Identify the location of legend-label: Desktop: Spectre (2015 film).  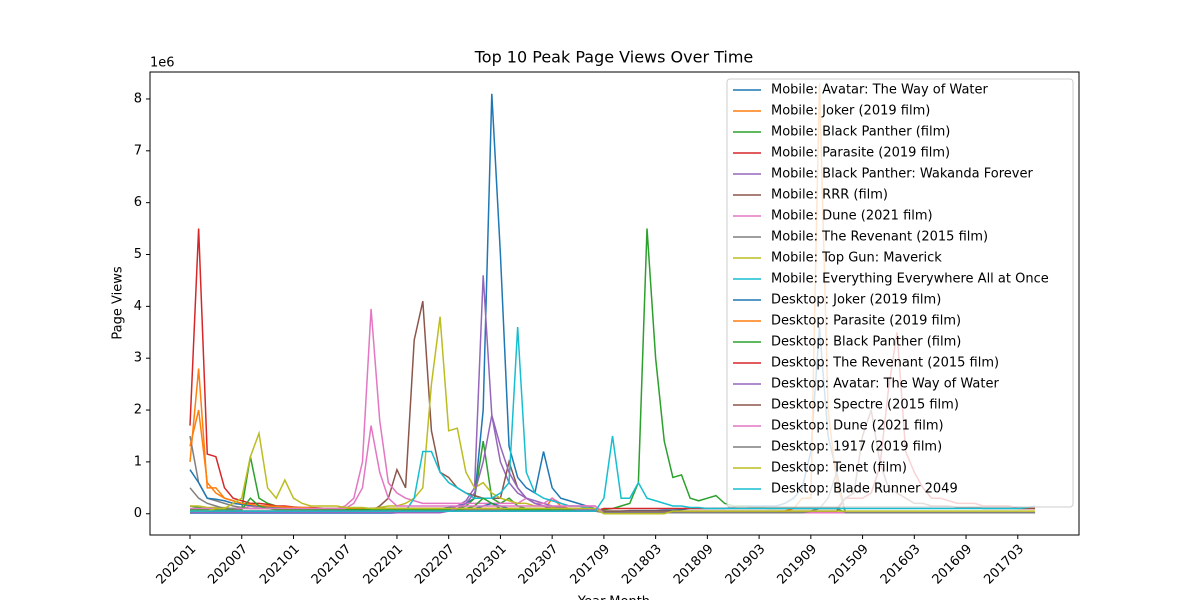
(865, 405).